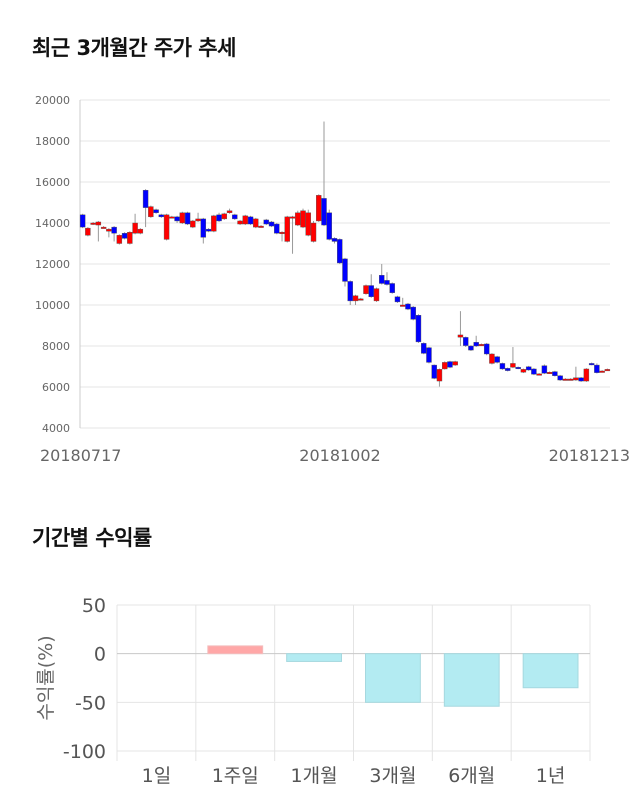 The image size is (640, 810). Describe the element at coordinates (100, 655) in the screenshot. I see `y-tick-label: 0` at that location.